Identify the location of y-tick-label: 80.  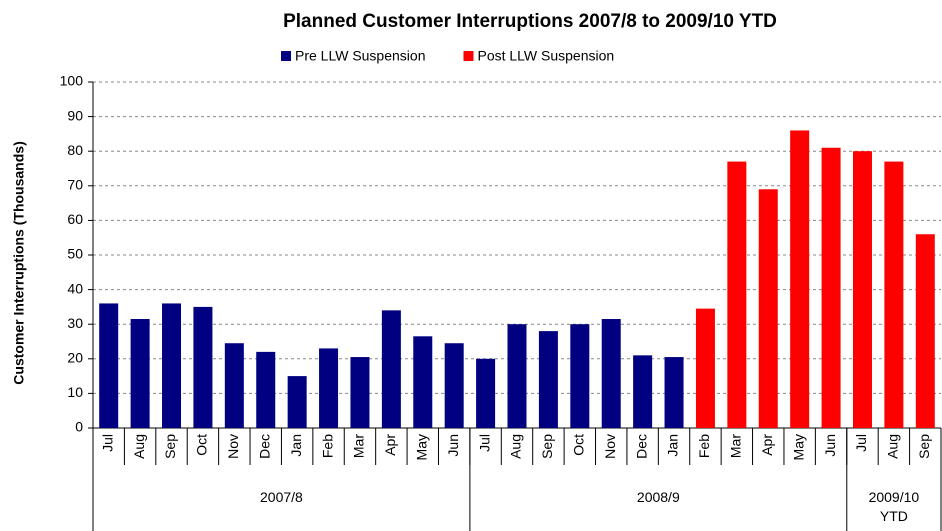
(75, 150).